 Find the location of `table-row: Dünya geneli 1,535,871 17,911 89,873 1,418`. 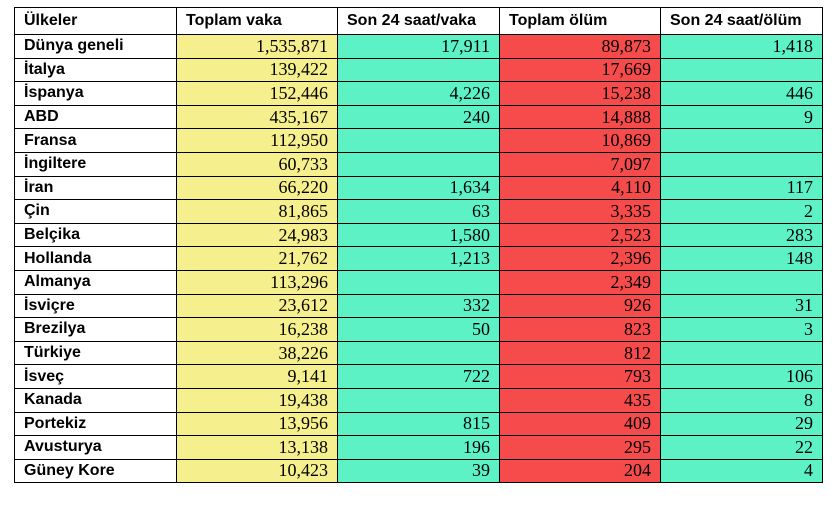

table-row: Dünya geneli 1,535,871 17,911 89,873 1,418 is located at coordinates (418, 46).